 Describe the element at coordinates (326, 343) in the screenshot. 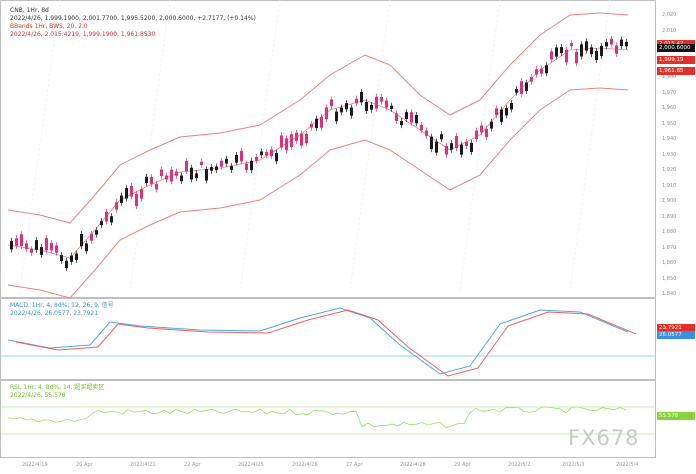

I see `signal-line` at that location.